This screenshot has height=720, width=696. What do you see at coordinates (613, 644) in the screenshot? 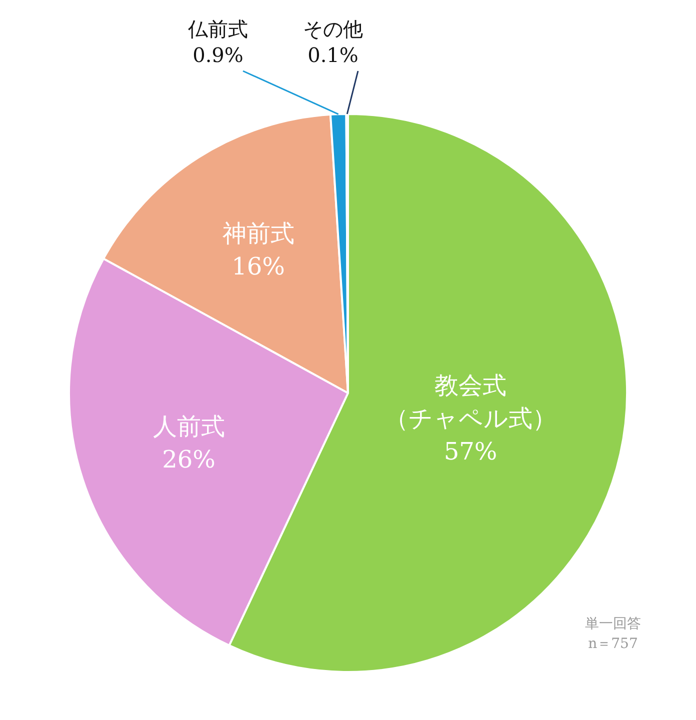
I see `text: n＝757` at bounding box center [613, 644].